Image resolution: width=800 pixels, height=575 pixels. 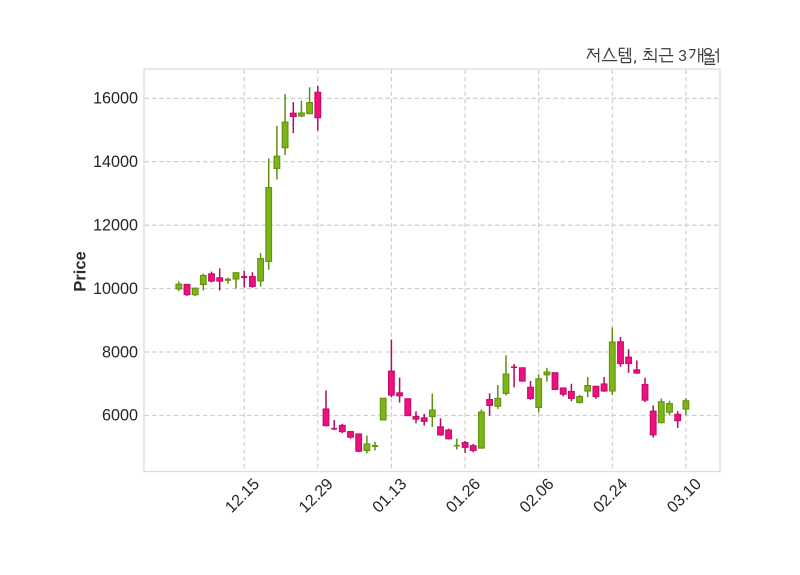 I want to click on svg-text: Price, so click(x=81, y=271).